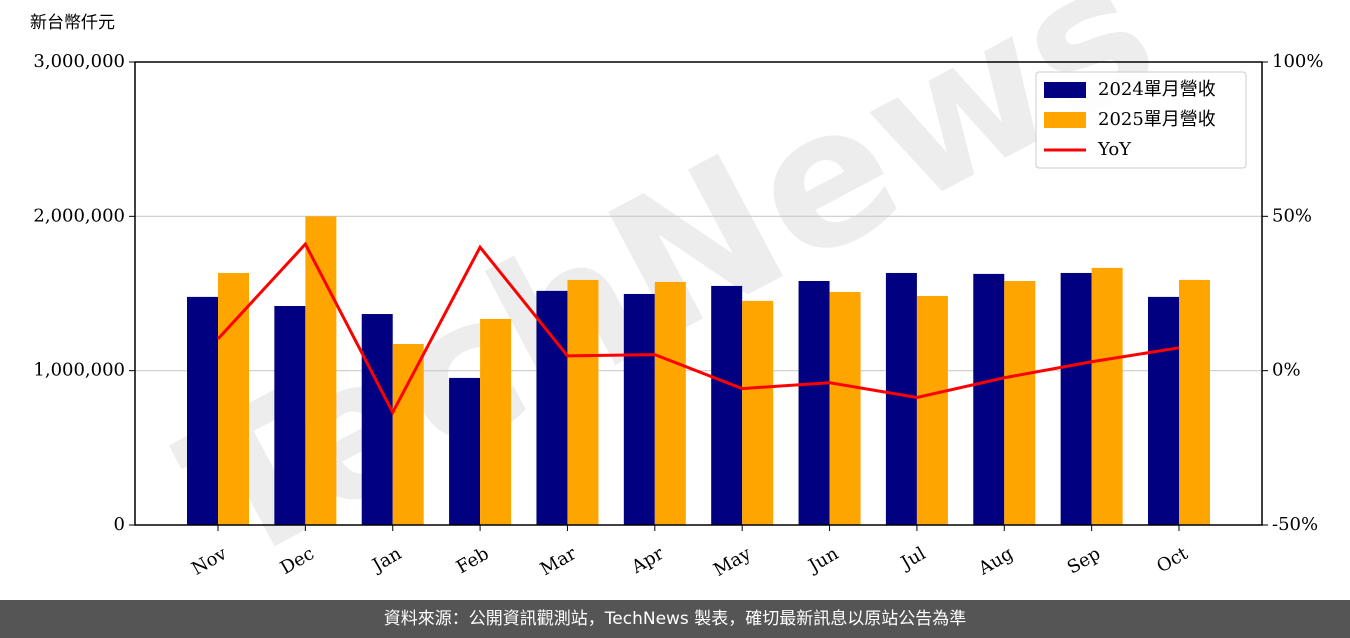 The height and width of the screenshot is (638, 1350). Describe the element at coordinates (1295, 524) in the screenshot. I see `y2-tick-label: -50%` at that location.